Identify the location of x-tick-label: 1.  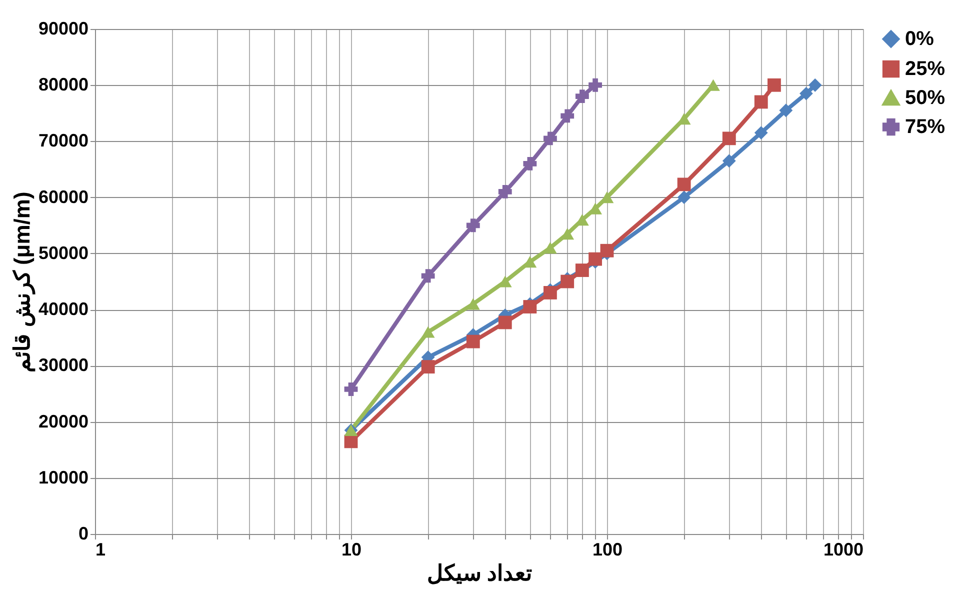
(101, 550).